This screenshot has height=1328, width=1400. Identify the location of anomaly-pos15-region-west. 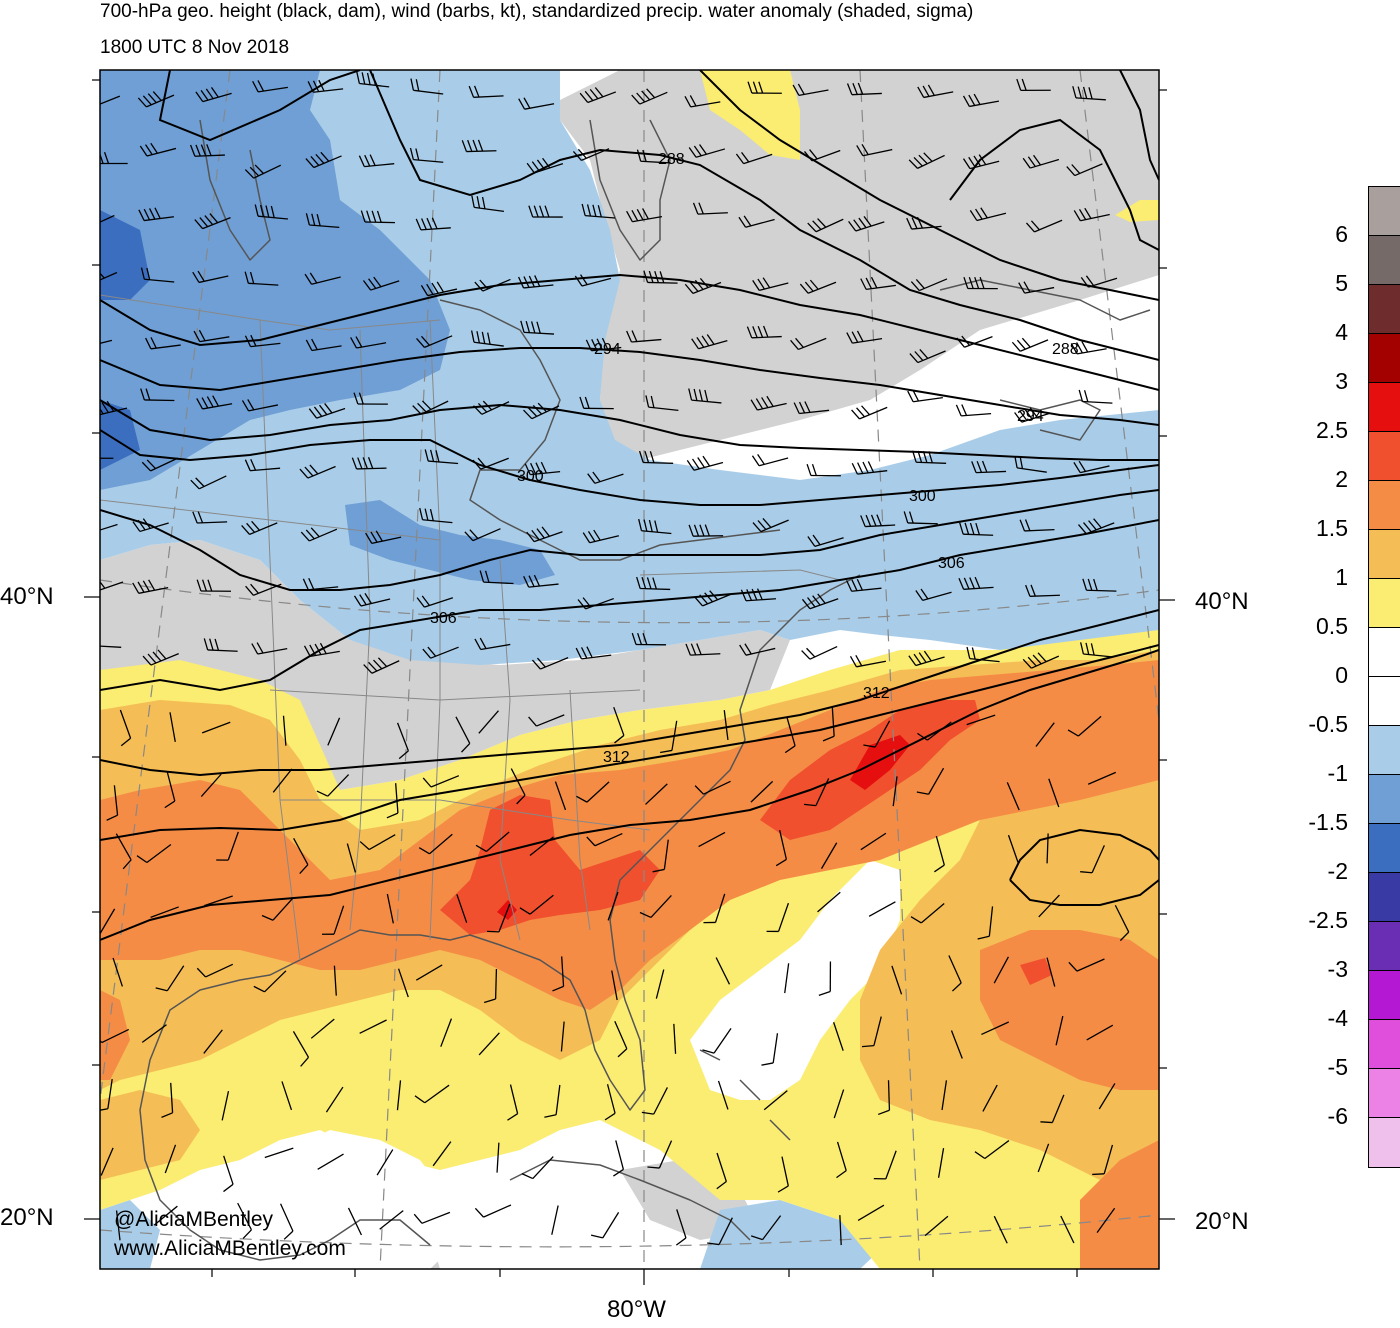
(115, 1035).